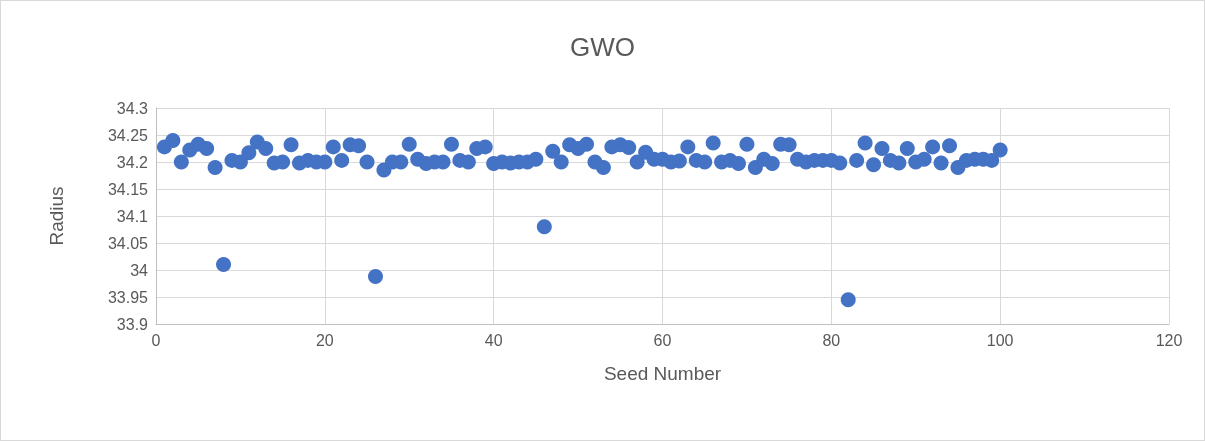  Describe the element at coordinates (156, 340) in the screenshot. I see `x-tick-label: 0` at that location.